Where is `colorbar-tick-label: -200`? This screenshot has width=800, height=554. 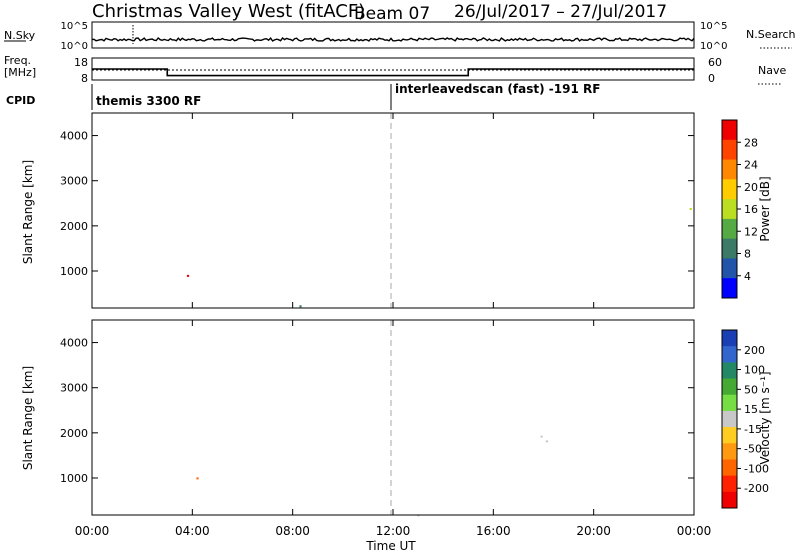 colorbar-tick-label: -200 is located at coordinates (756, 488).